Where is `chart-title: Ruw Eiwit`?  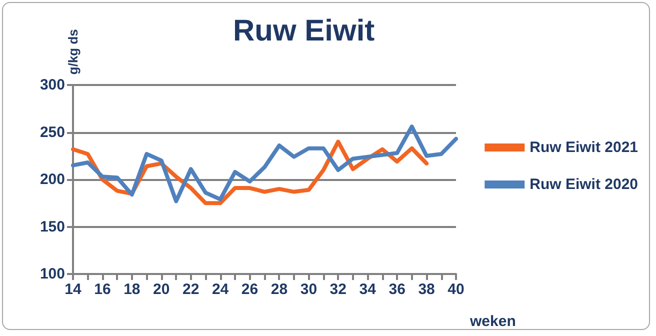 chart-title: Ruw Eiwit is located at coordinates (304, 31).